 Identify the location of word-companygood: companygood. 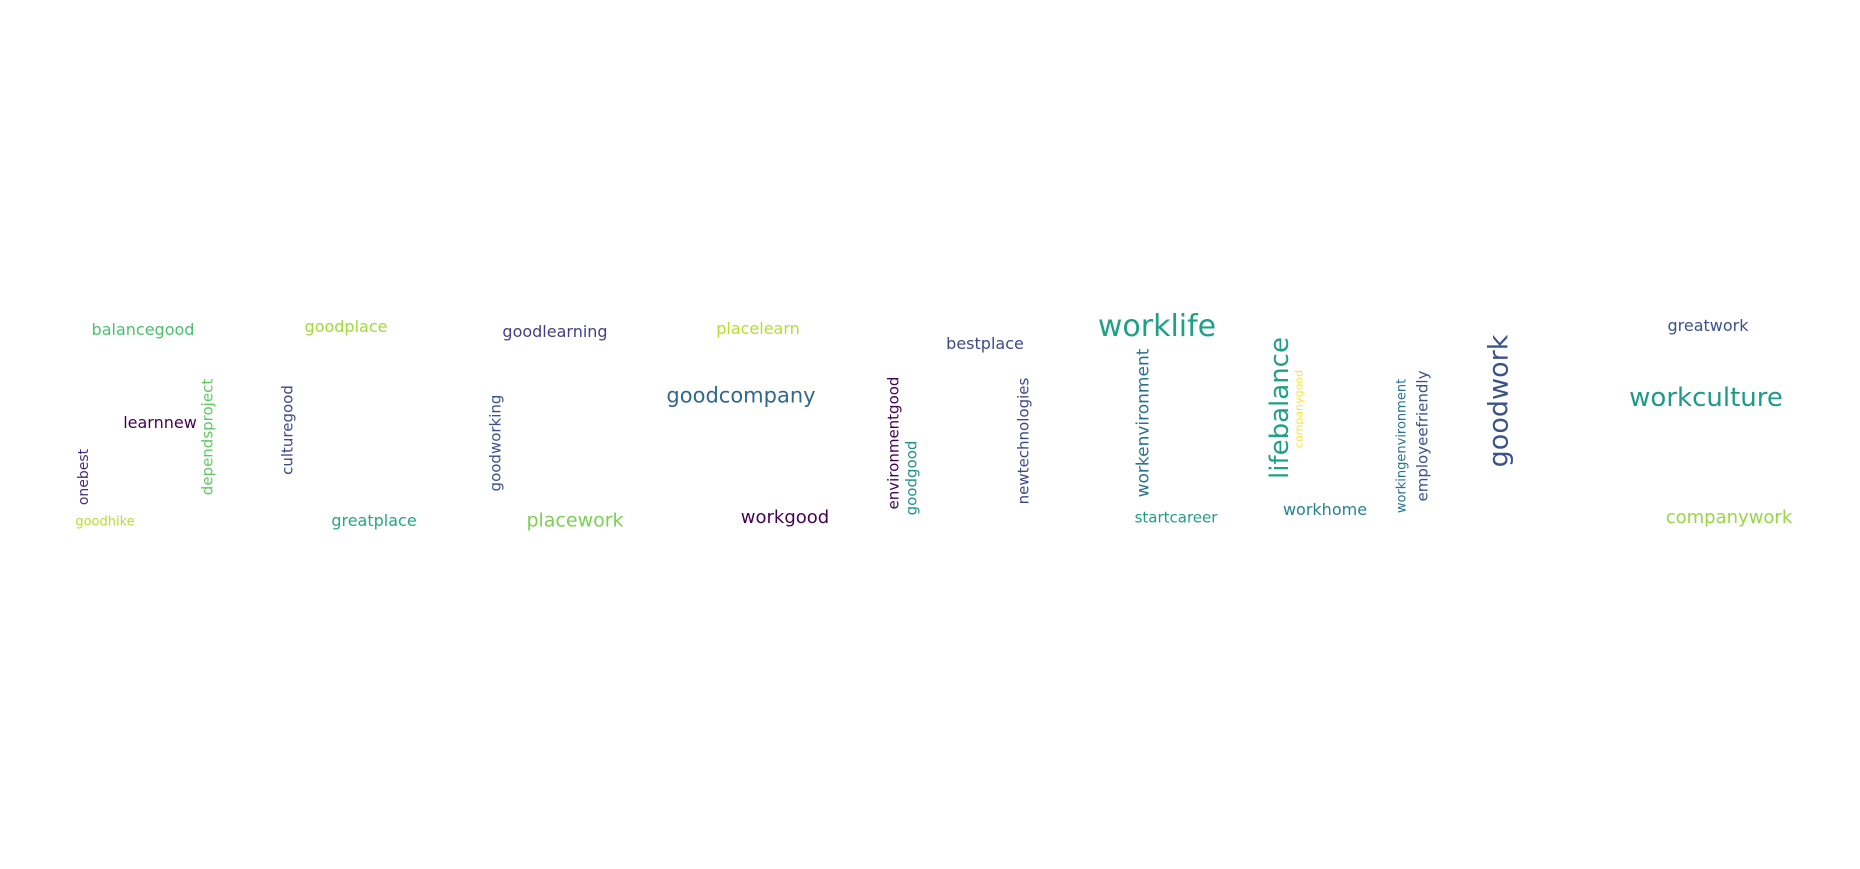
(1299, 409).